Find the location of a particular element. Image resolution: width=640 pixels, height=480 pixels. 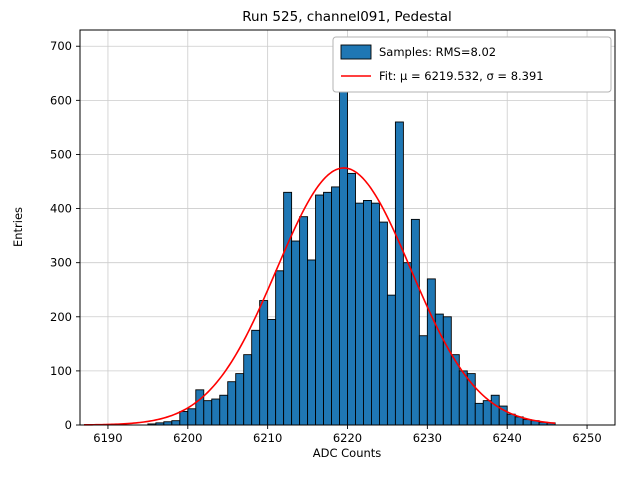

x-tick-label: 6210 is located at coordinates (267, 438).